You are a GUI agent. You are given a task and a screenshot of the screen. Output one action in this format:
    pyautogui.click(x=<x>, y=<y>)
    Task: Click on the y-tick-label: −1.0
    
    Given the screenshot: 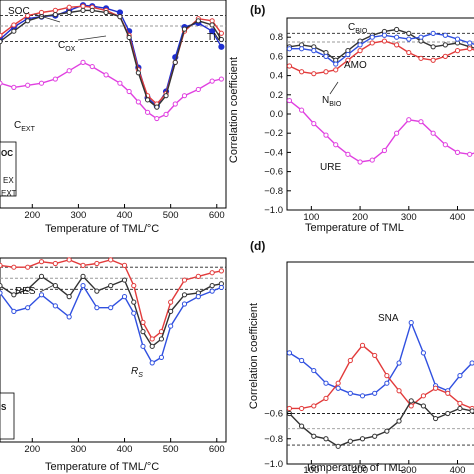 What is the action you would take?
    pyautogui.click(x=273, y=464)
    